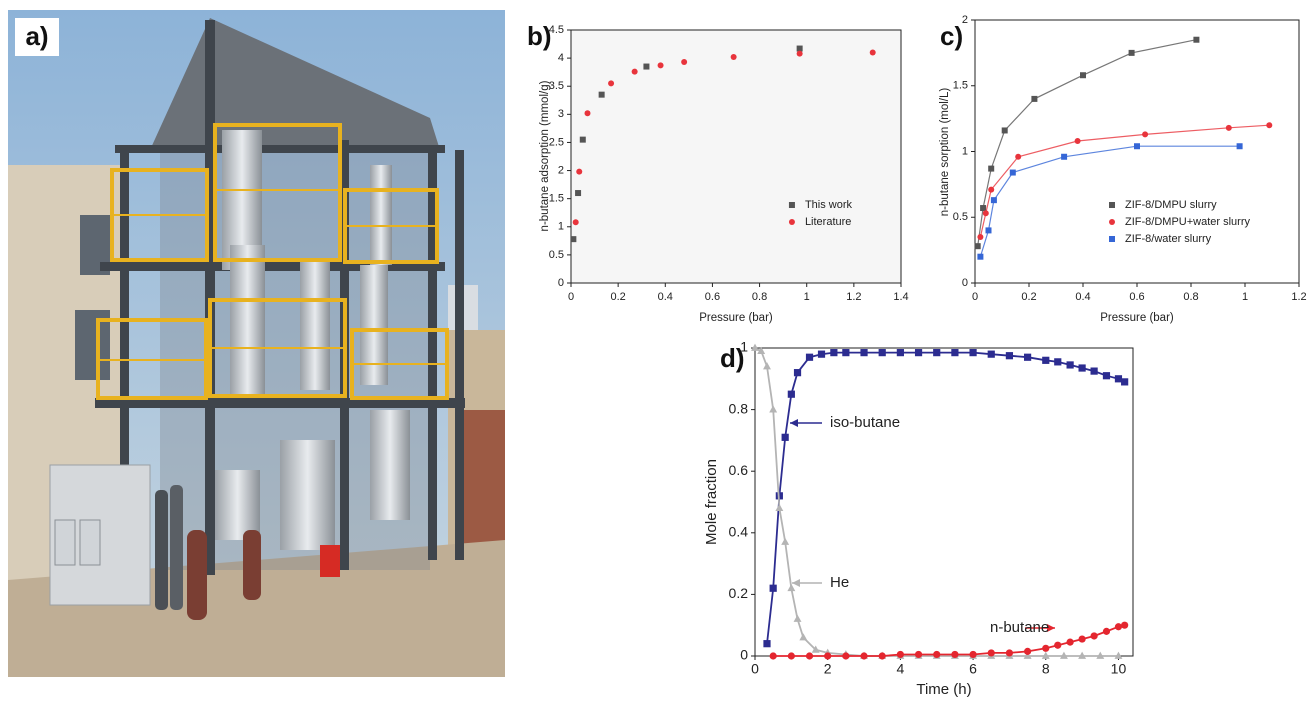  Describe the element at coordinates (1119, 669) in the screenshot. I see `x-tick-label: 10` at that location.